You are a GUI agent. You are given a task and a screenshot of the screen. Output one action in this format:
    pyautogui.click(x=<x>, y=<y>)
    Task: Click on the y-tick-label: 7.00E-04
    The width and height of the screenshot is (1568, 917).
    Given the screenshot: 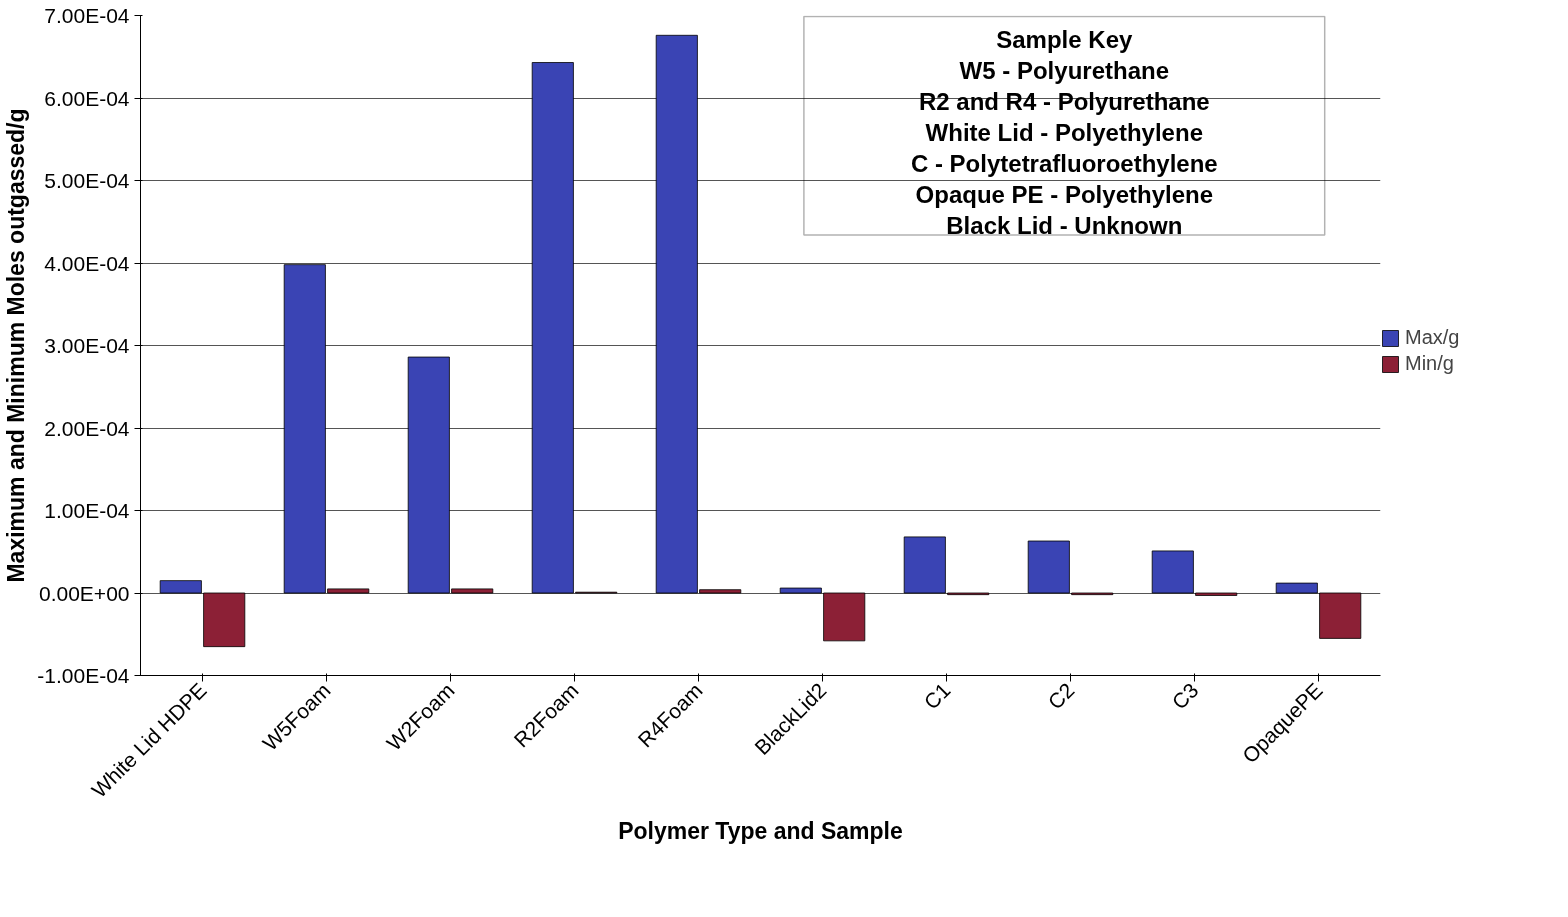 What is the action you would take?
    pyautogui.click(x=87, y=15)
    